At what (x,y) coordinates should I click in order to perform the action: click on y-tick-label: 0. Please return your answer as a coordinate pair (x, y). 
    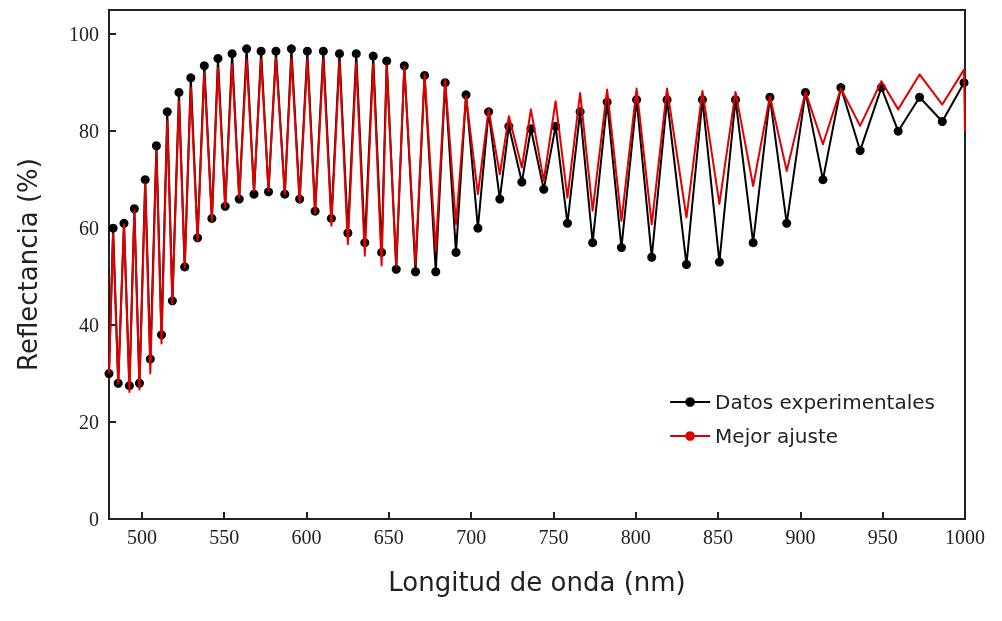
    Looking at the image, I should click on (94, 519).